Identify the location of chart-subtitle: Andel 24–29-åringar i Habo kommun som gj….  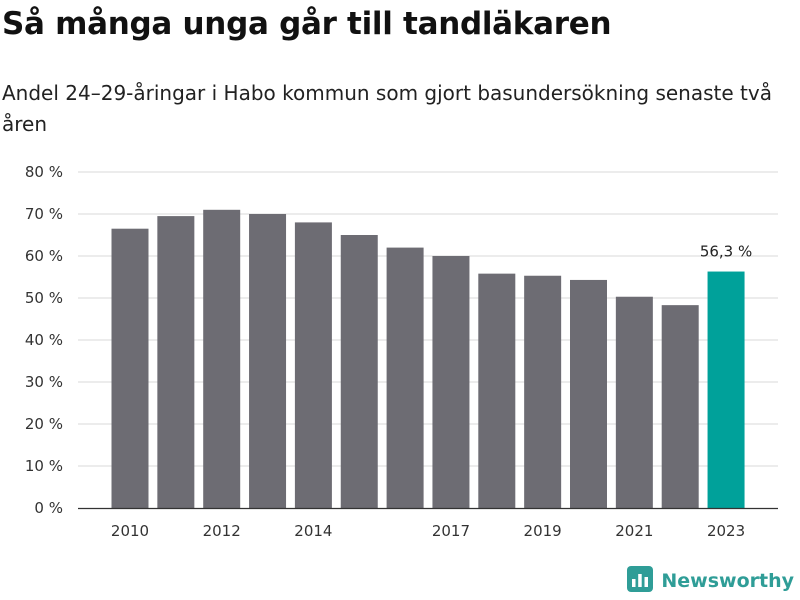
(387, 108).